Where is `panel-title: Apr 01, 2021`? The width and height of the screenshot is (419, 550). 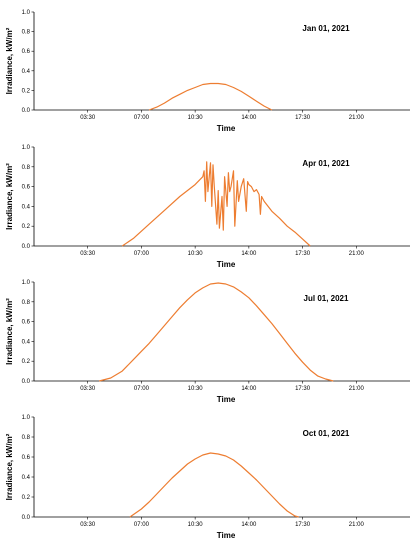 panel-title: Apr 01, 2021 is located at coordinates (326, 163).